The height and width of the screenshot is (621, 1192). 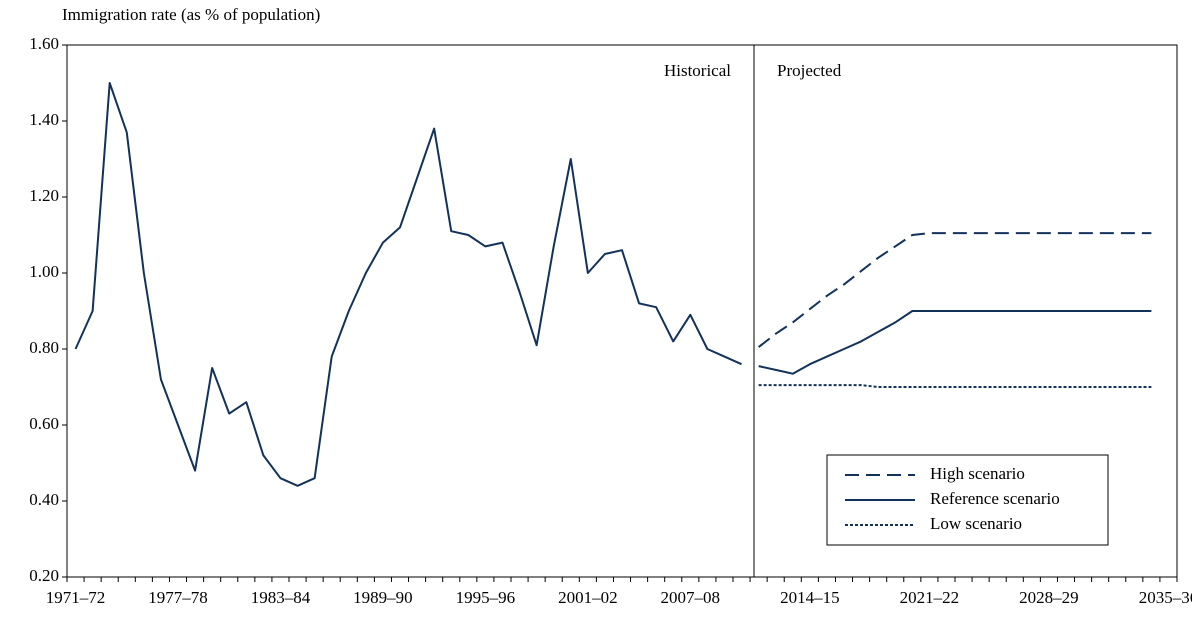 I want to click on y-tick-label: 0.80, so click(x=44, y=347).